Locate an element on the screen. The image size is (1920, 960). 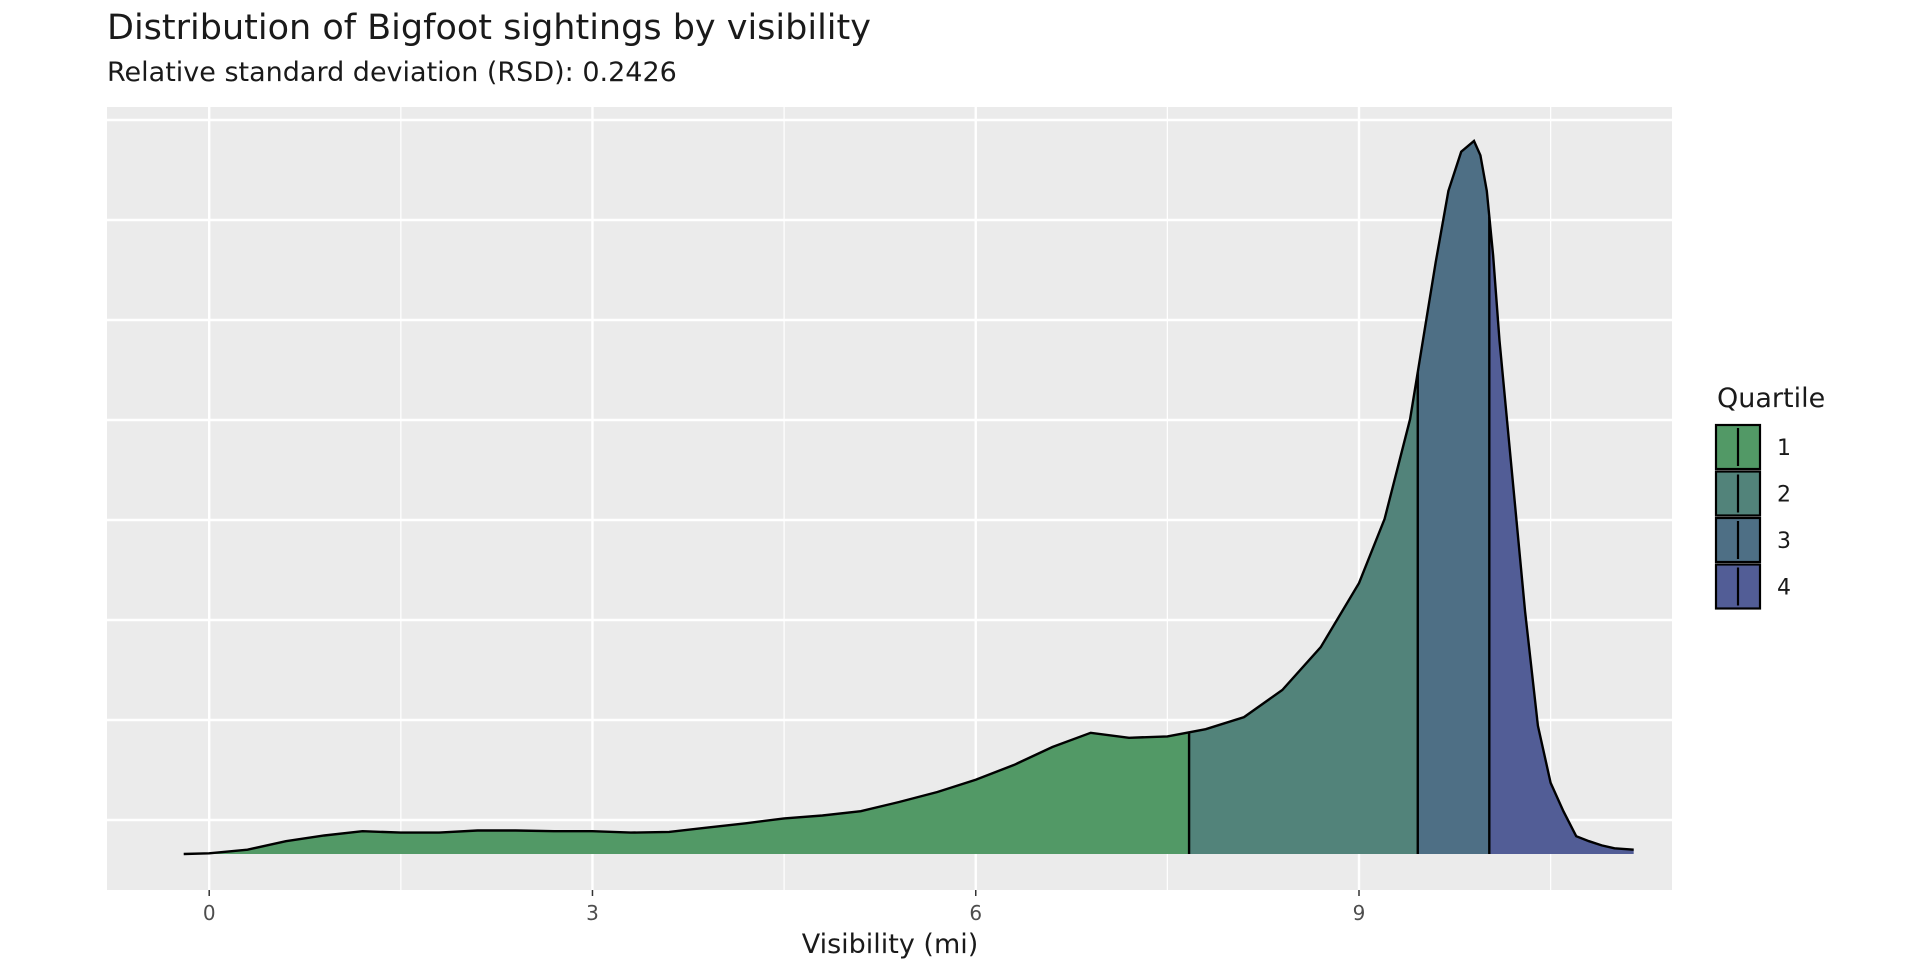
legend-label-4: 4 is located at coordinates (1784, 588).